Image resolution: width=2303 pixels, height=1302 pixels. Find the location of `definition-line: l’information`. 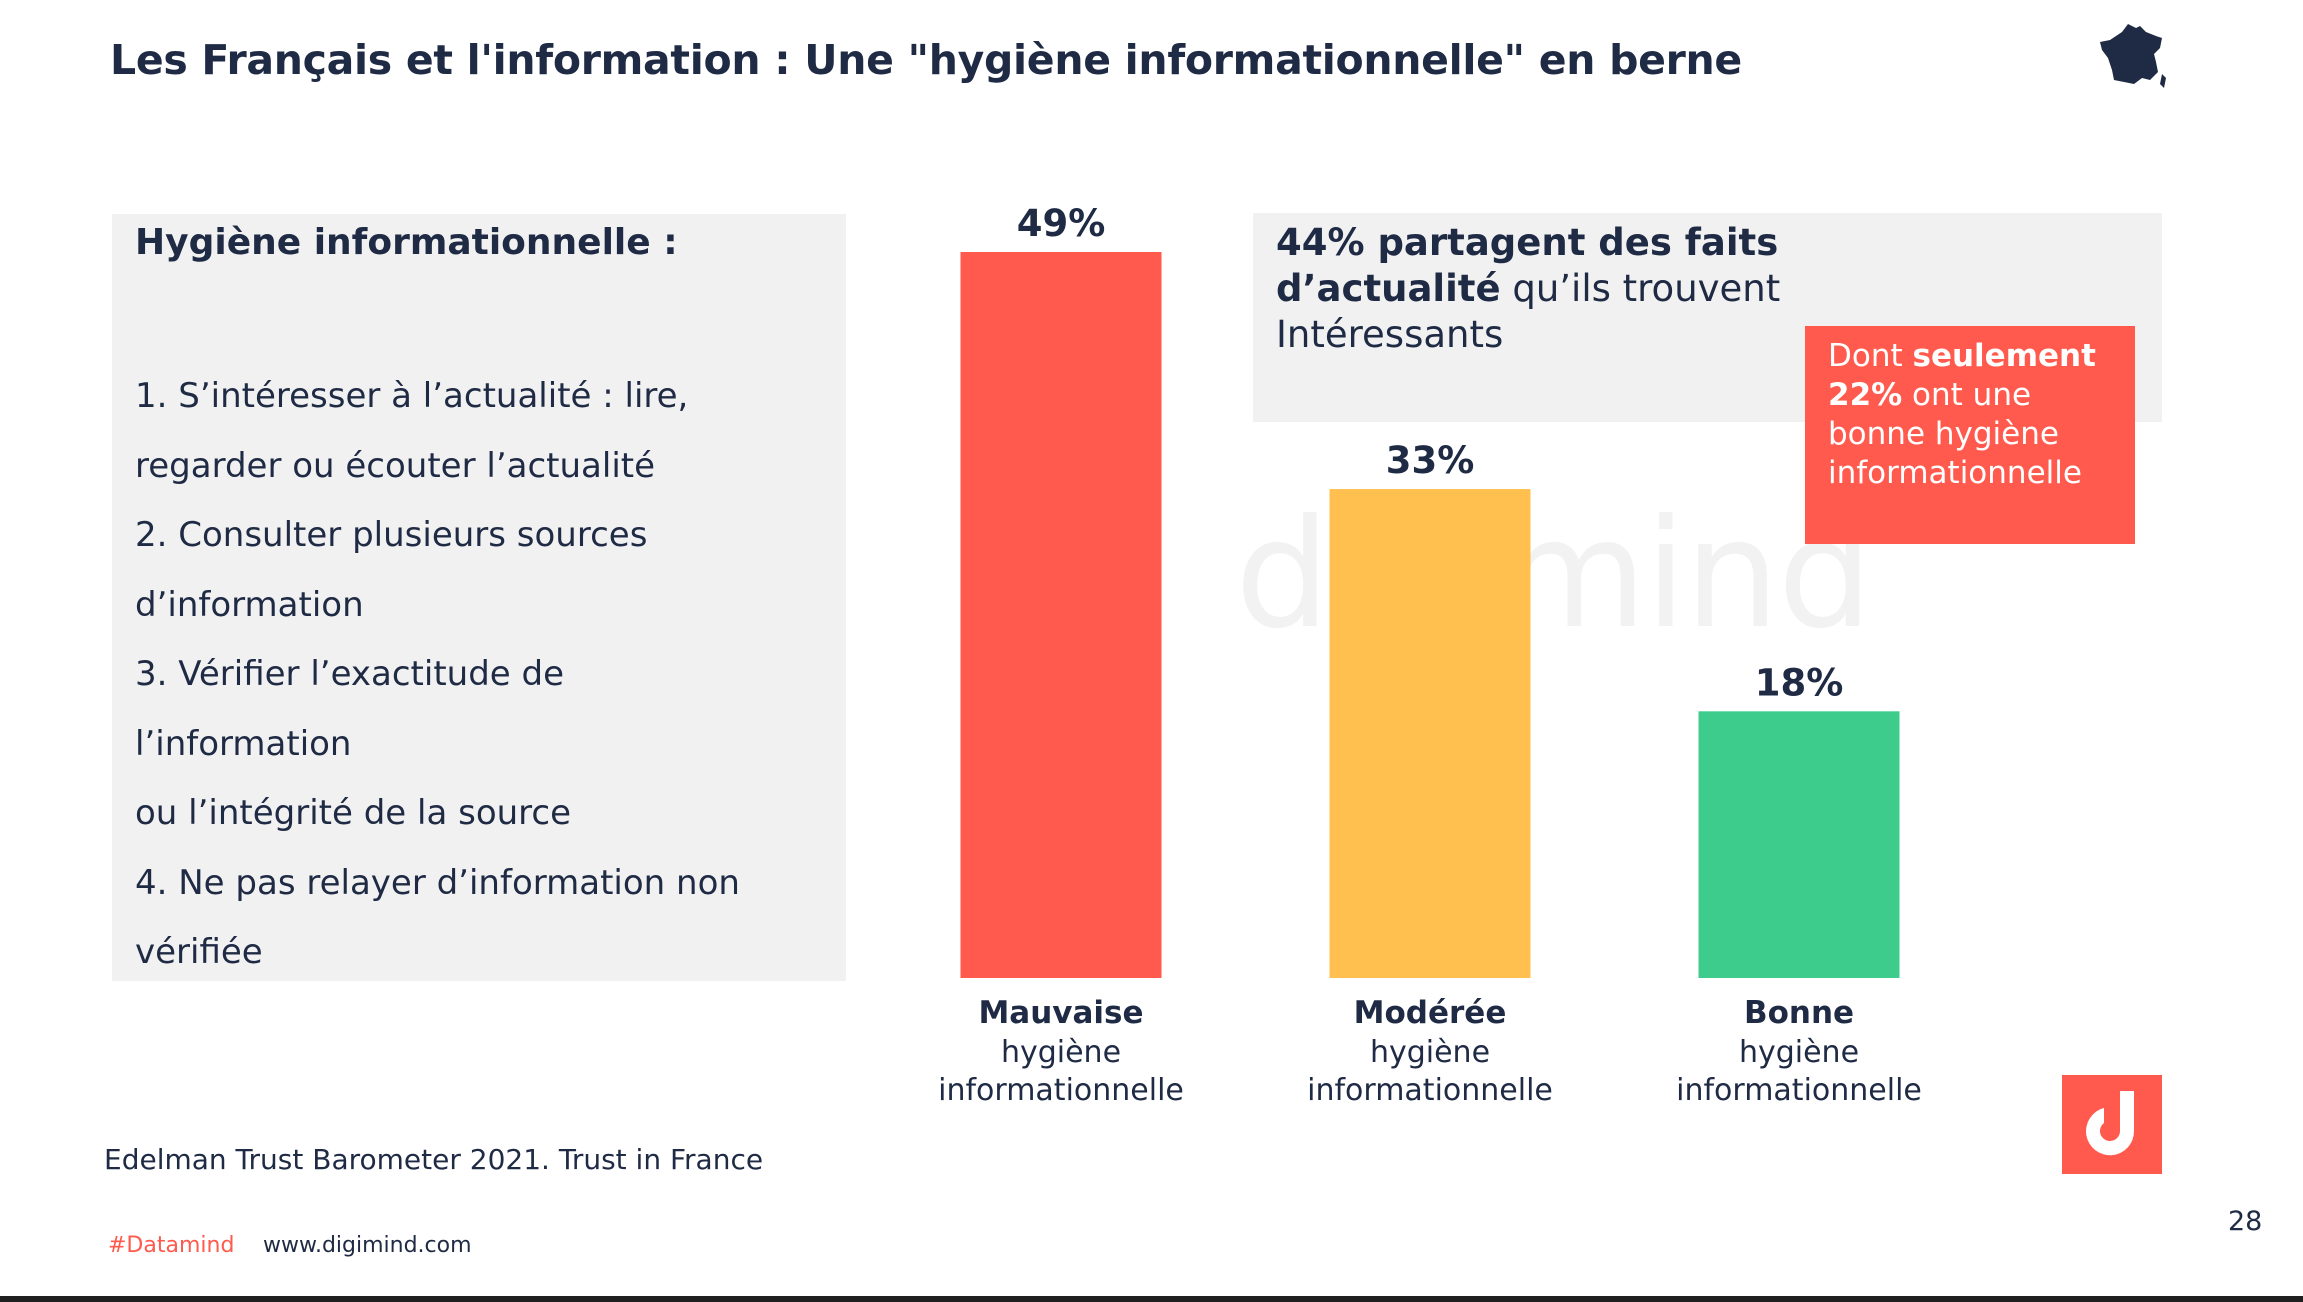

definition-line: l’information is located at coordinates (243, 743).